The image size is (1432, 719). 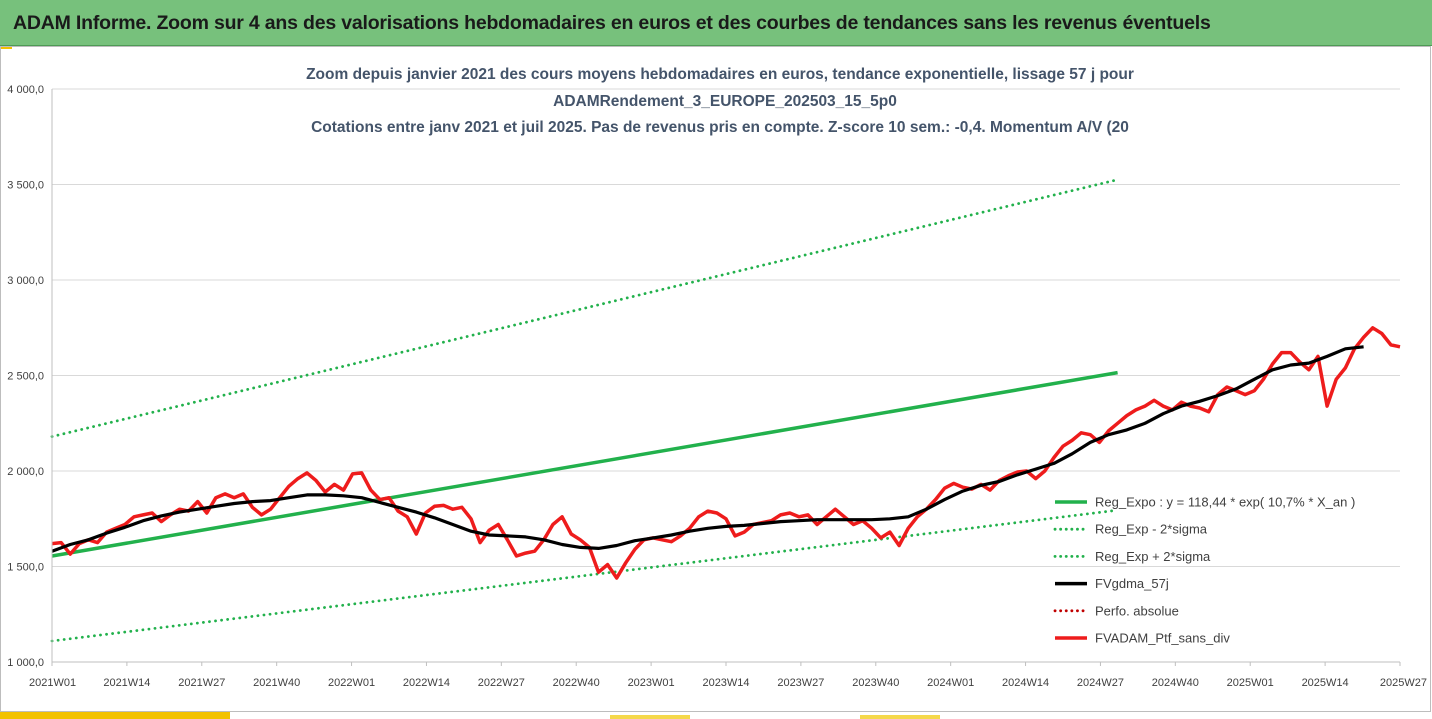 What do you see at coordinates (6, 47) in the screenshot?
I see `corner-accent` at bounding box center [6, 47].